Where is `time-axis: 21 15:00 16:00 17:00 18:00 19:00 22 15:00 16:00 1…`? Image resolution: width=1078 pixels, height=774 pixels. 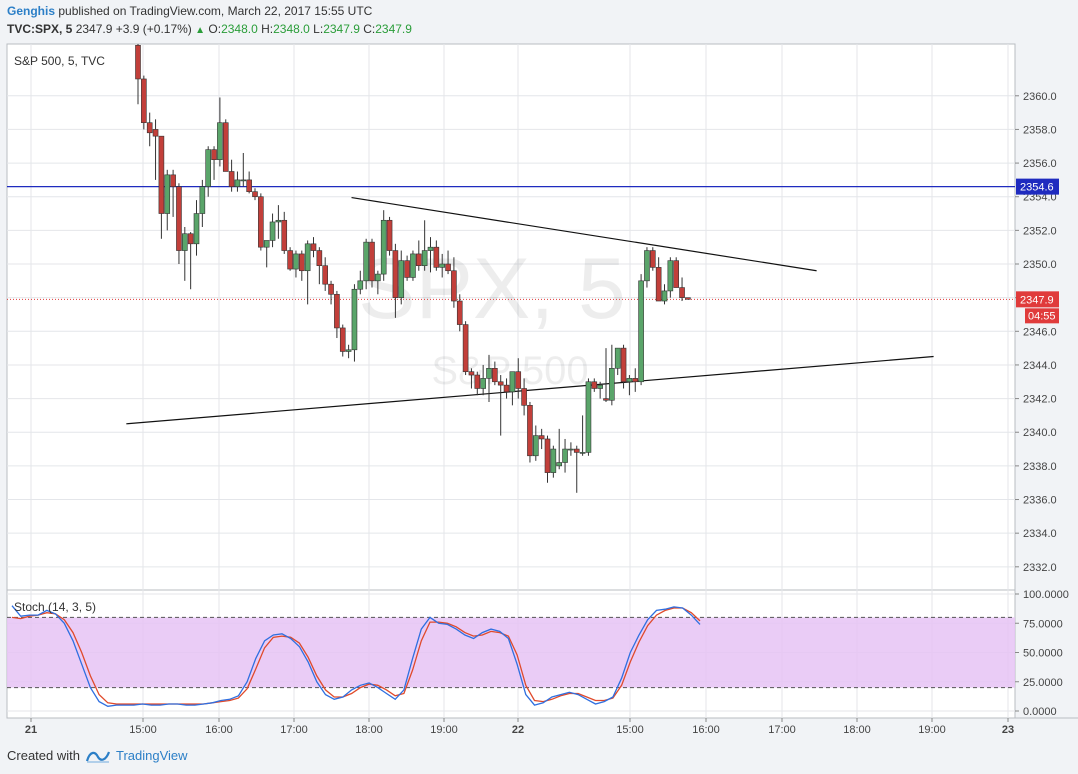 time-axis: 21 15:00 16:00 17:00 18:00 19:00 22 15:00 16:00 1… is located at coordinates (519, 727).